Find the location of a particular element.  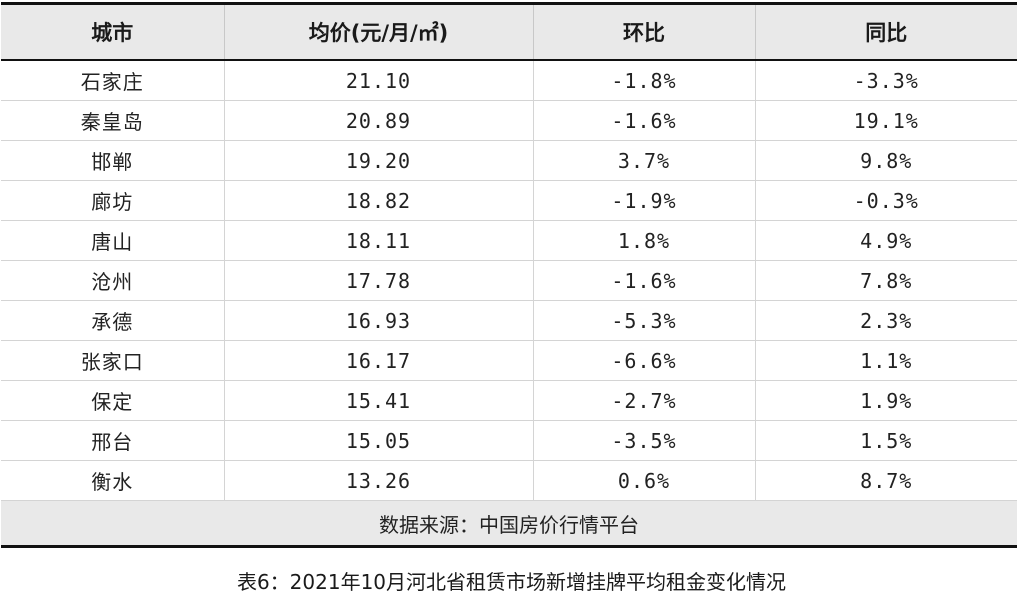

cell-yoy: 1.1% is located at coordinates (885, 360).